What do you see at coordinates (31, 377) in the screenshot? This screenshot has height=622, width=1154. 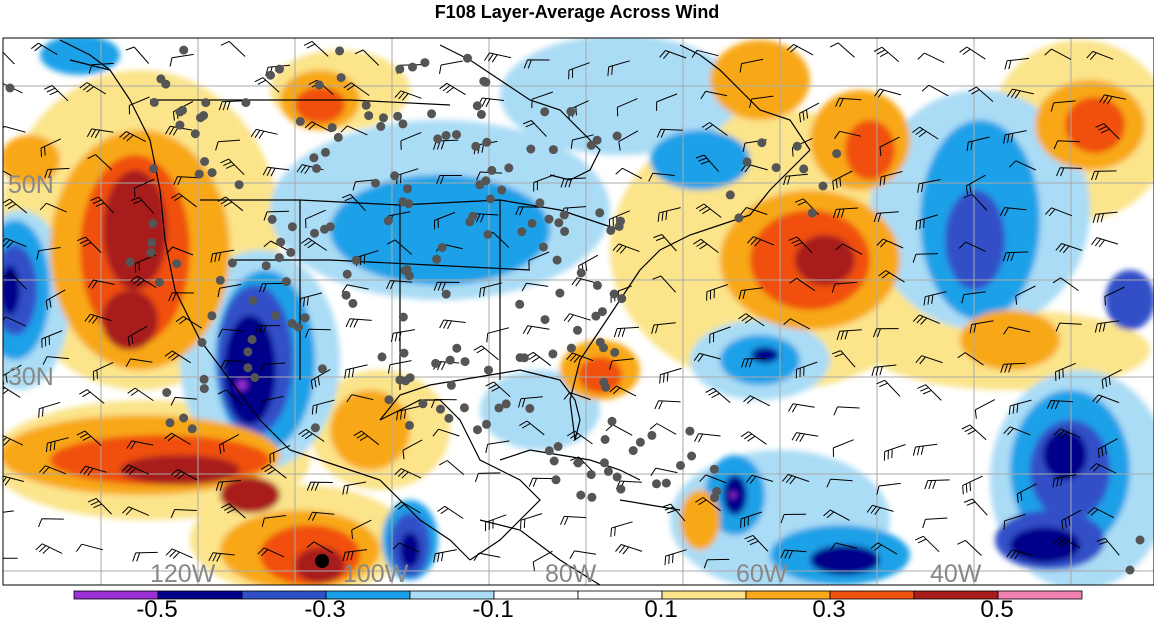 I see `lat-label-30n: 30N` at bounding box center [31, 377].